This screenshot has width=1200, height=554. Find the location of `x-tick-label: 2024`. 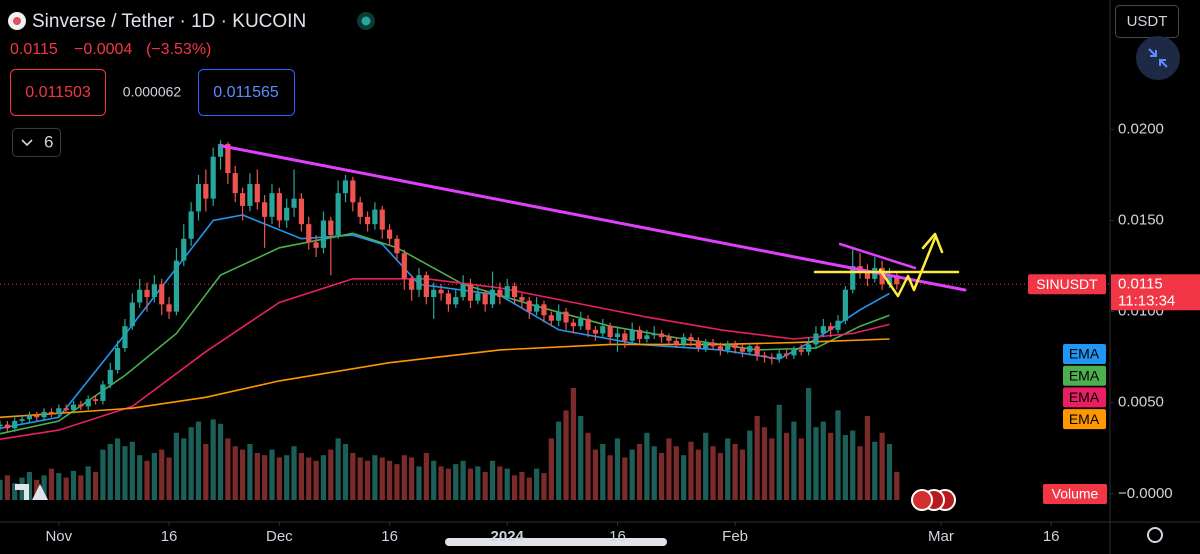

x-tick-label: 2024 is located at coordinates (508, 536).